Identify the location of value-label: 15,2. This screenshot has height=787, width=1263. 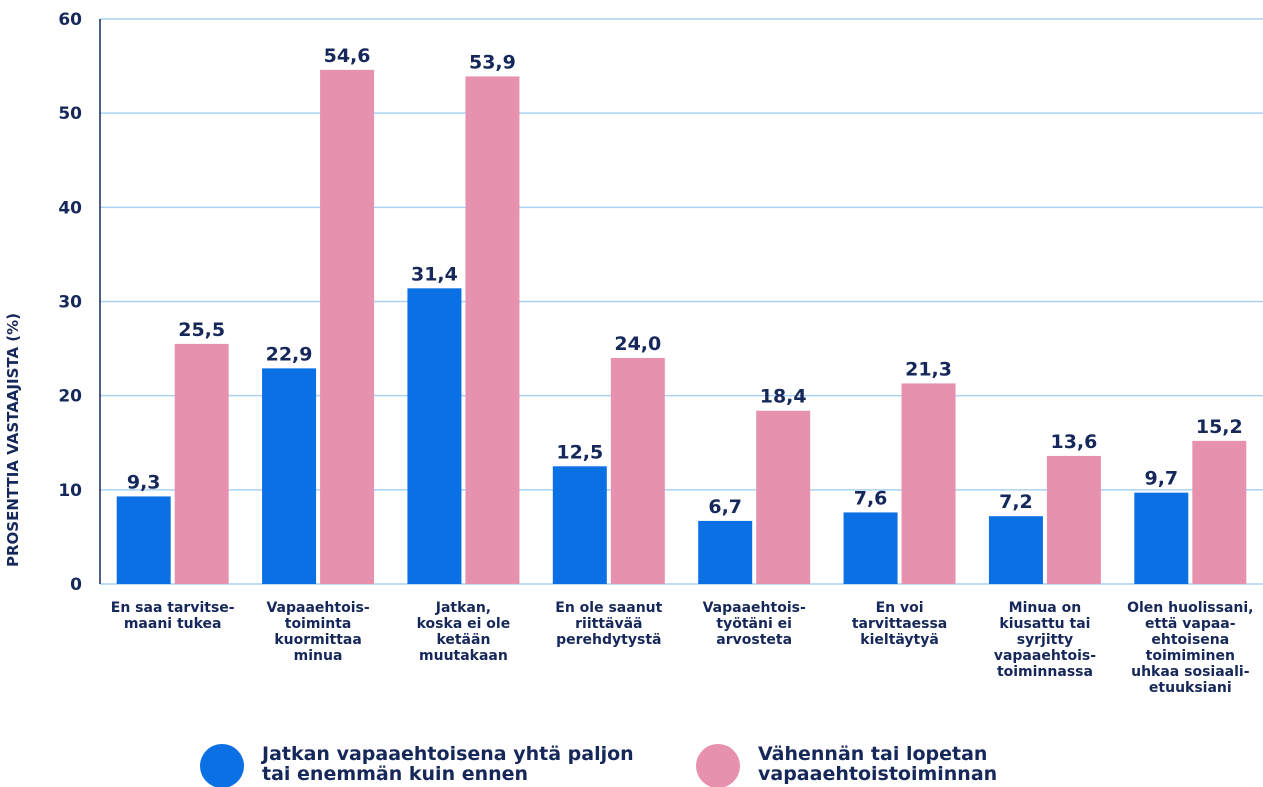
(1219, 427).